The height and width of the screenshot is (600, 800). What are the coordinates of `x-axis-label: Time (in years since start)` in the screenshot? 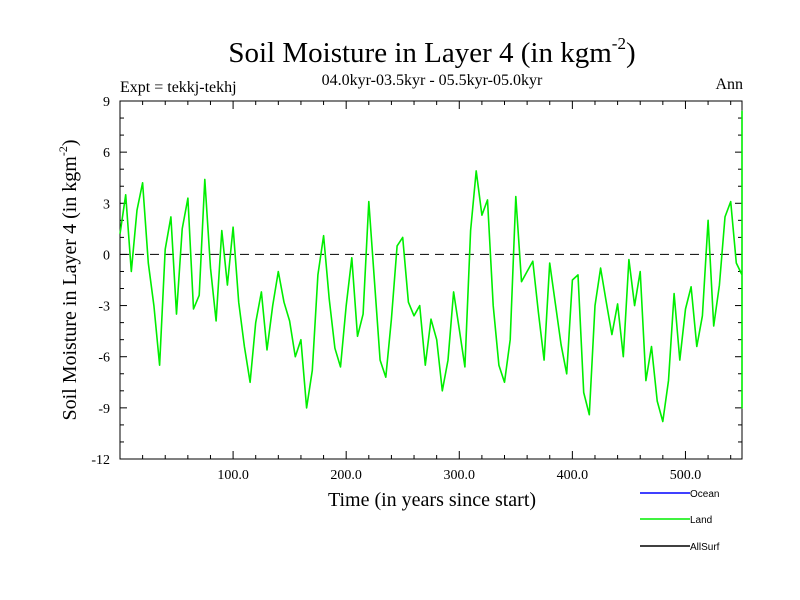 It's located at (432, 500).